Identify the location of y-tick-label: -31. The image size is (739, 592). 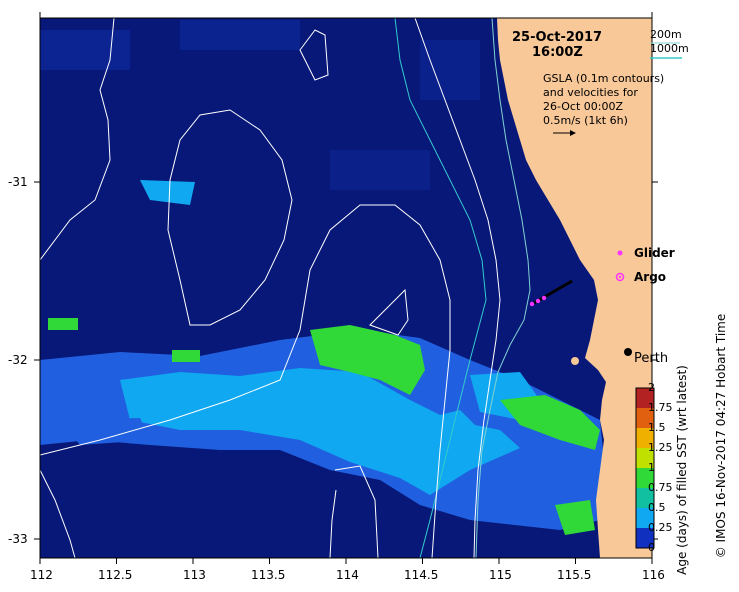
(18, 182).